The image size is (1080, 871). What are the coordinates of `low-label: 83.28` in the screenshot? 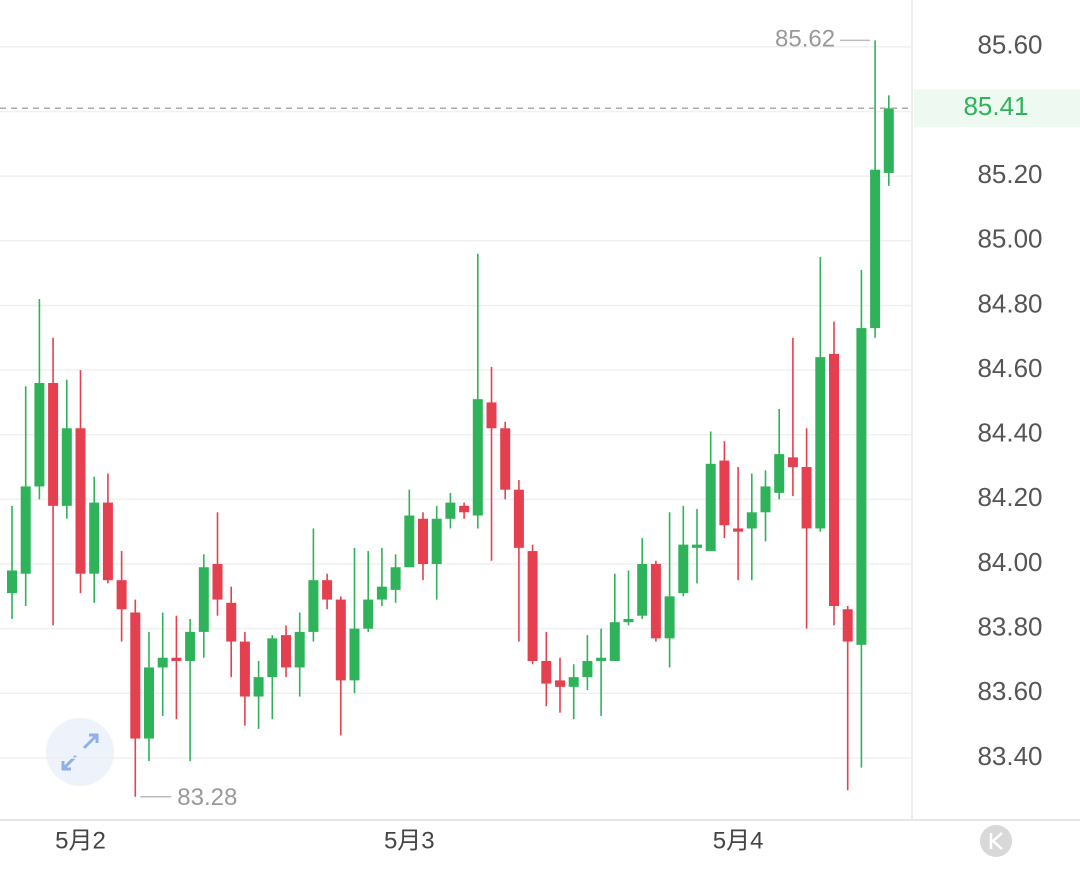 It's located at (207, 797).